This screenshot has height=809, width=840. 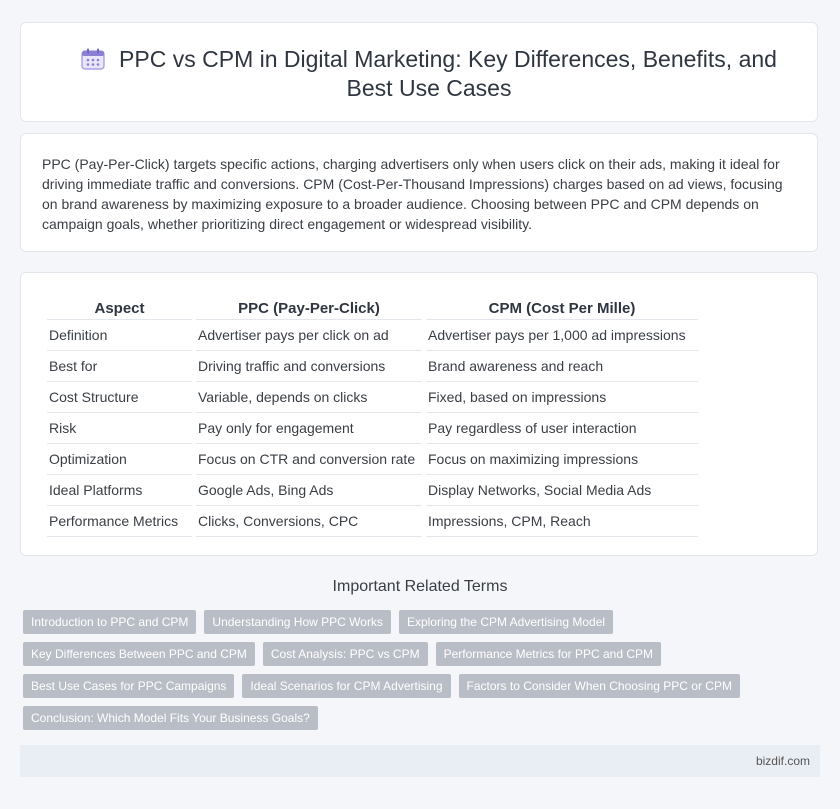 I want to click on table-cell: Best for, so click(x=119, y=366).